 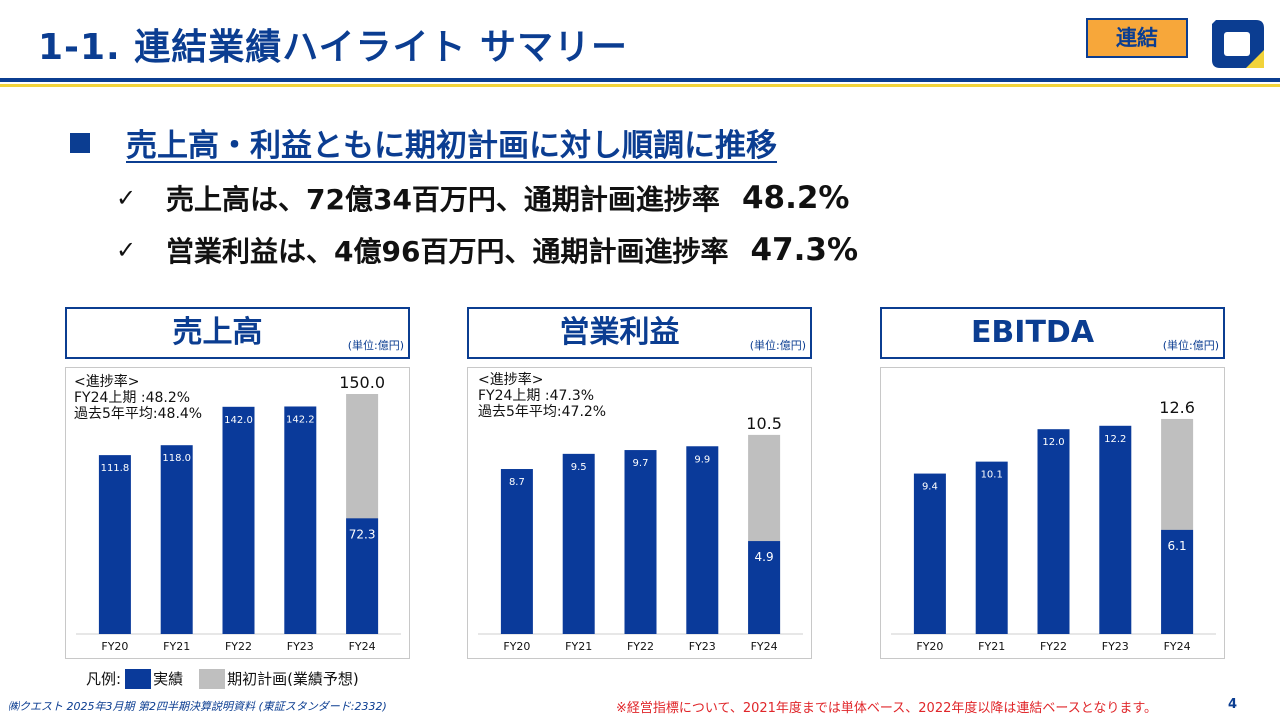 What do you see at coordinates (217, 332) in the screenshot?
I see `sales-chart-title: 売上高` at bounding box center [217, 332].